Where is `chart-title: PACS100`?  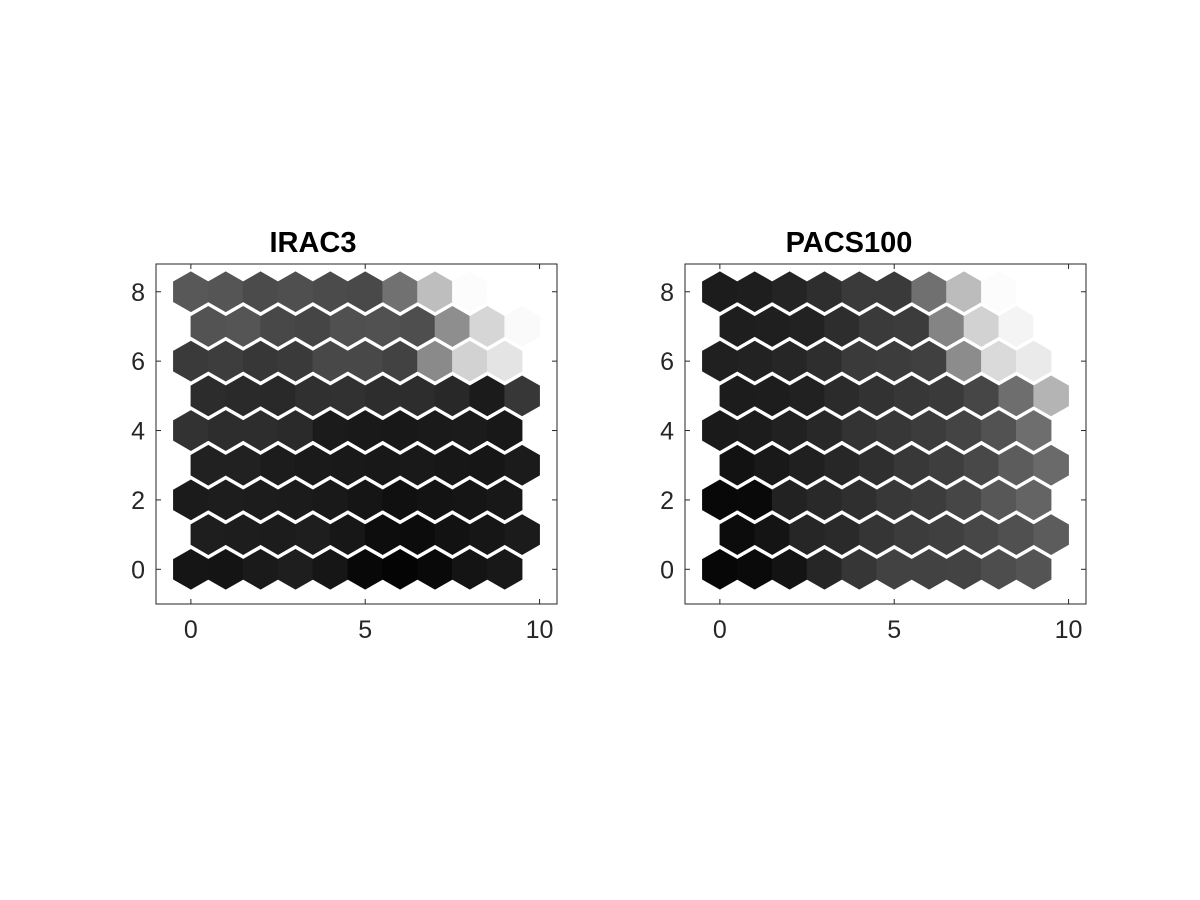 chart-title: PACS100 is located at coordinates (849, 243).